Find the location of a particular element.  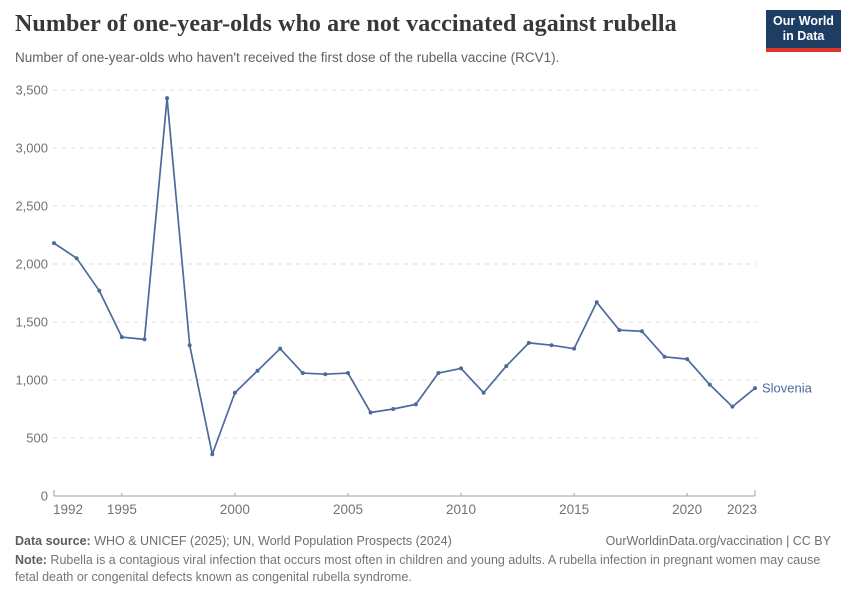

owid-logo-line1: Our World is located at coordinates (803, 20).